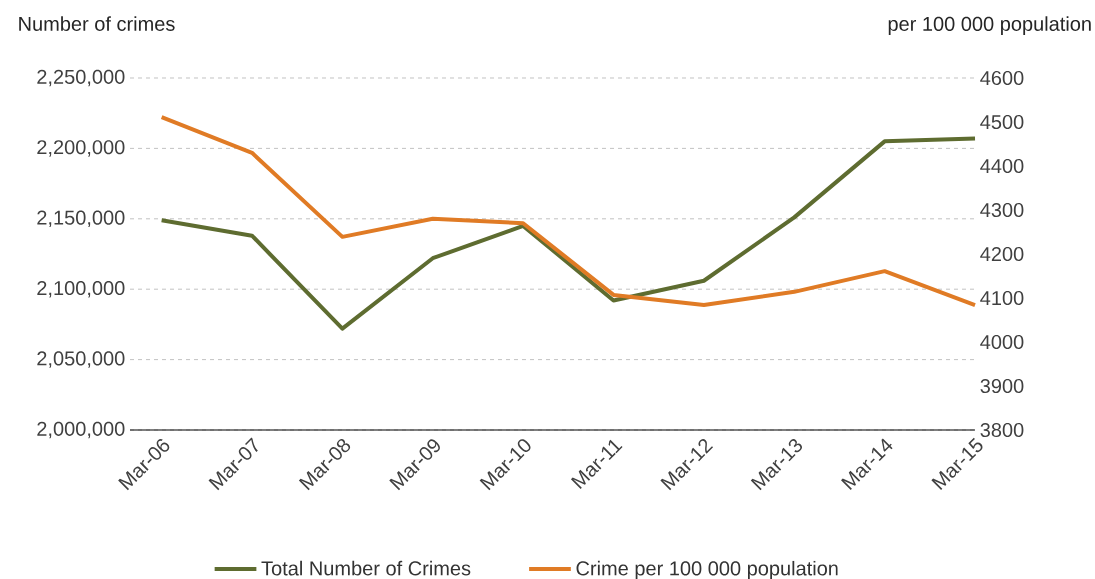 The image size is (1095, 579). What do you see at coordinates (1002, 298) in the screenshot?
I see `y2-tick-label: 4100` at bounding box center [1002, 298].